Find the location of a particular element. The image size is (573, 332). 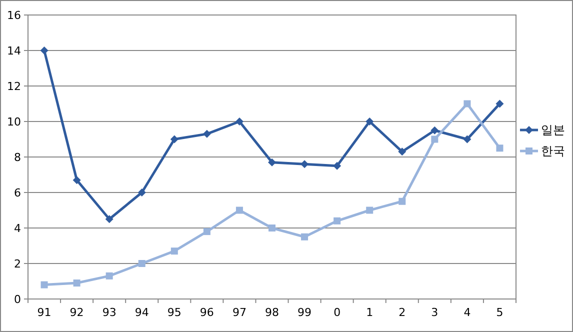

ytick: 6 is located at coordinates (17, 193).